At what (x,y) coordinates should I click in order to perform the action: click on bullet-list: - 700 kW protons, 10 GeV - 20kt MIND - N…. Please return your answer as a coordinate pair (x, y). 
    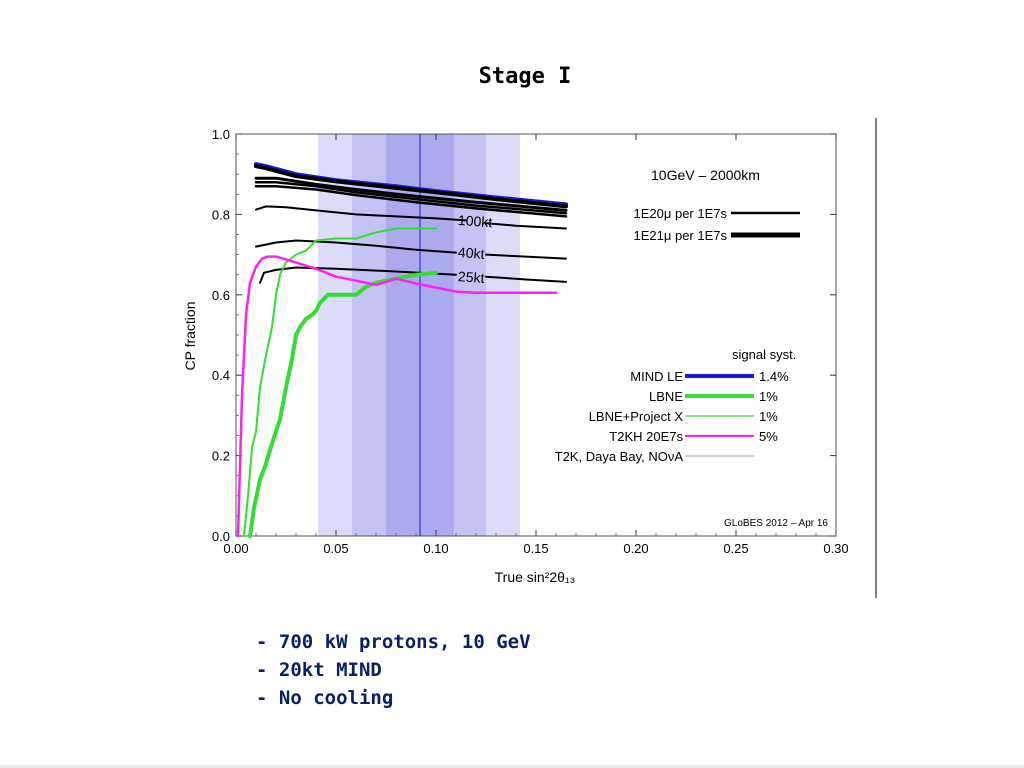
    Looking at the image, I should click on (393, 670).